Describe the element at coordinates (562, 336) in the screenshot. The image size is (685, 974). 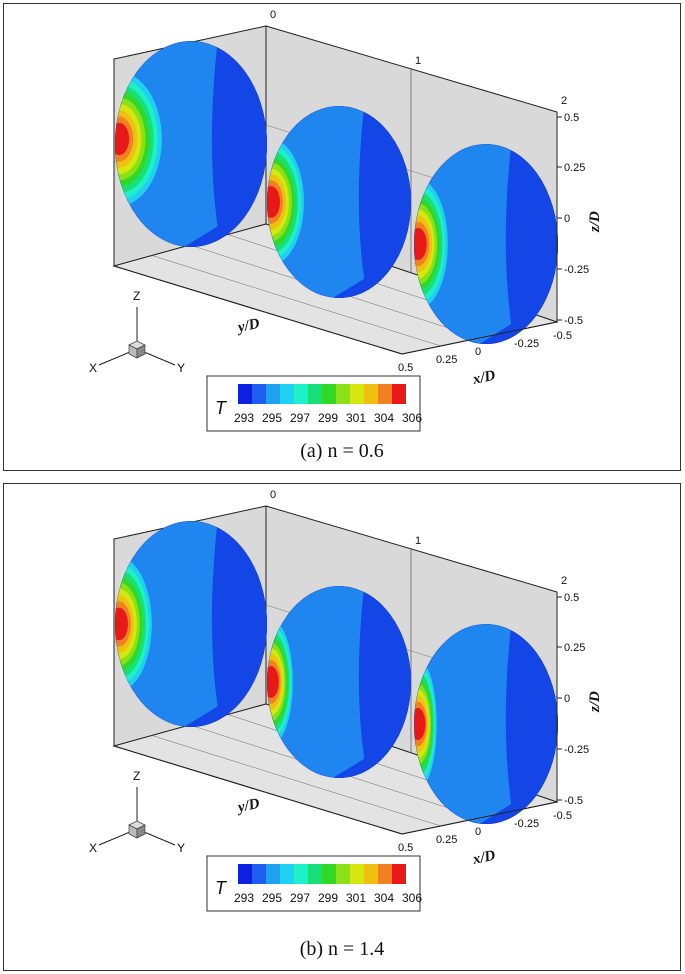
I see `x-tick-label: -0.5` at that location.